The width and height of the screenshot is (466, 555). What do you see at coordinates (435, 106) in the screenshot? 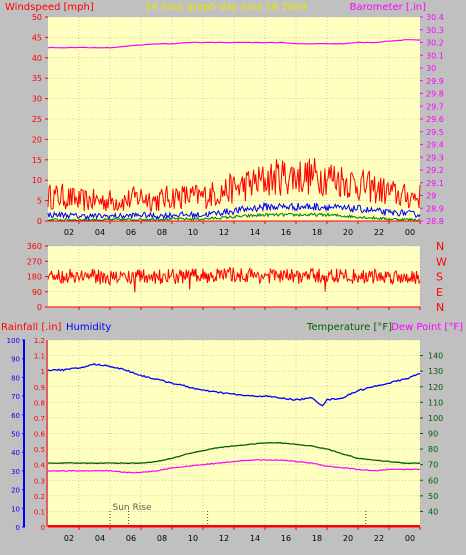
I see `barometer-tick-label: 29.7` at bounding box center [435, 106].